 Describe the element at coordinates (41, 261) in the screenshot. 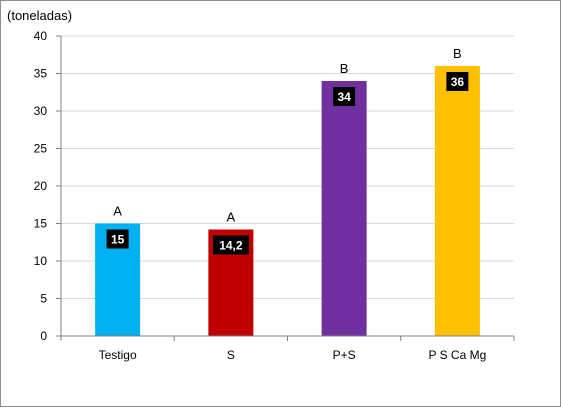

I see `y-tick-label: 10` at that location.